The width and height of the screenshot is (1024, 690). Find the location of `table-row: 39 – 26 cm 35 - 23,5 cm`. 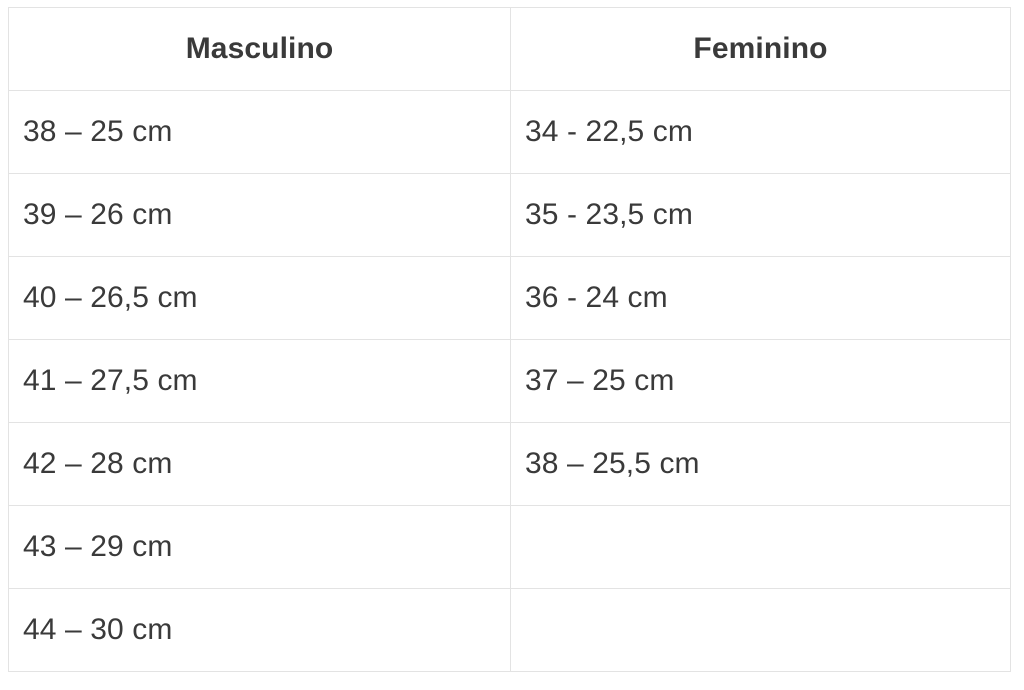

table-row: 39 – 26 cm 35 - 23,5 cm is located at coordinates (509, 215).